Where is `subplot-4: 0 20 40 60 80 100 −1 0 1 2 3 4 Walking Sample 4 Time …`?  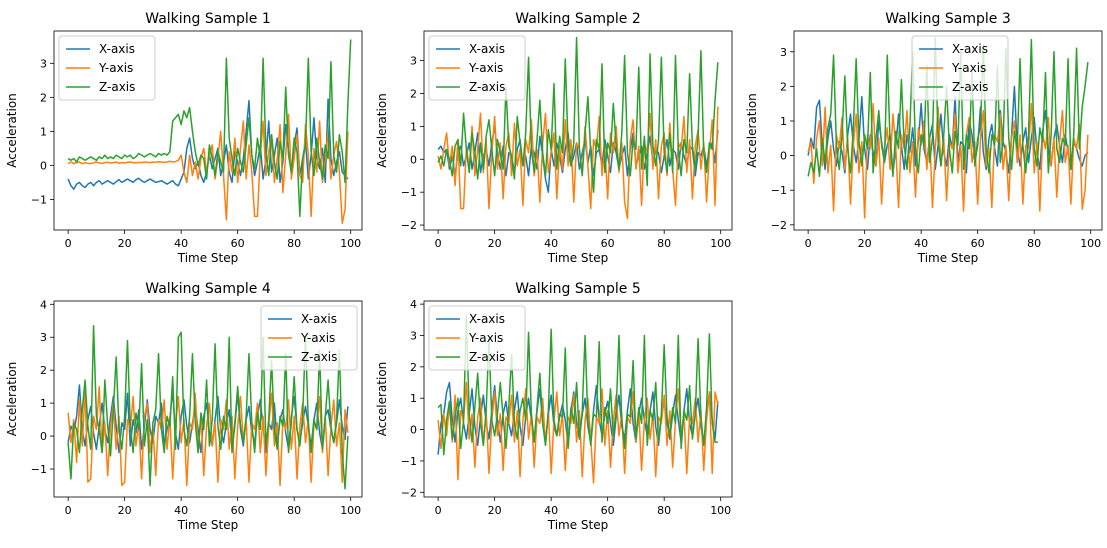 subplot-4: 0 20 40 60 80 100 −1 0 1 2 3 4 Walking Sample 4 Time … is located at coordinates (184, 406).